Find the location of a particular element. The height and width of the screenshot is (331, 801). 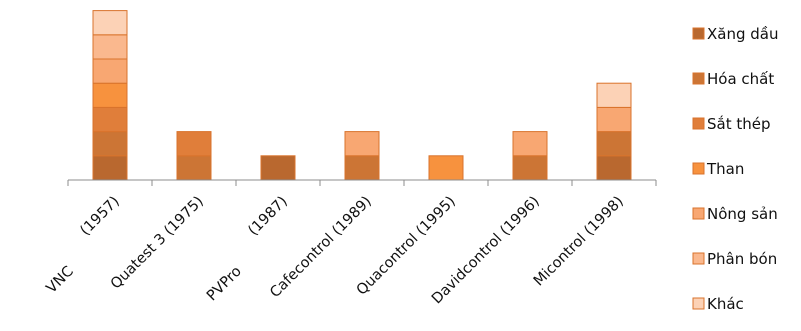

x-tick-label: VNC is located at coordinates (60, 280).